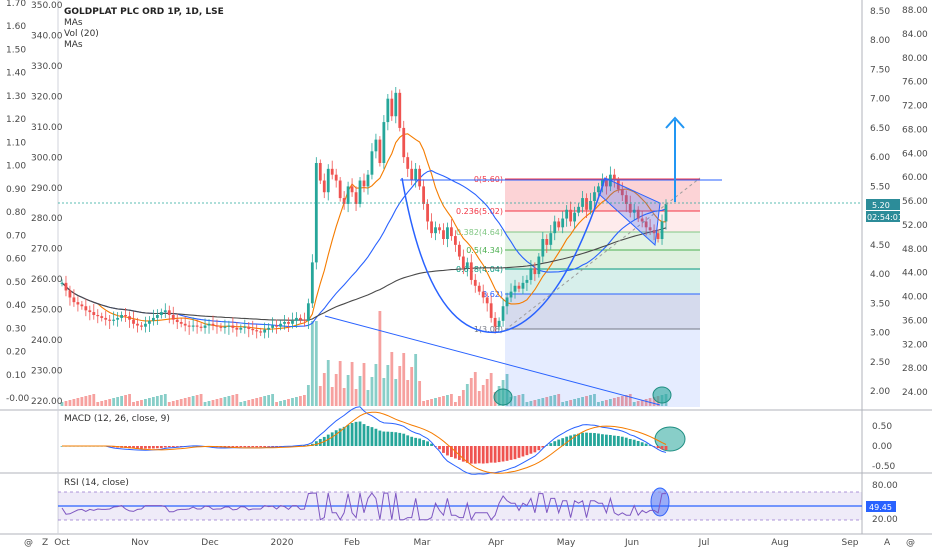 The height and width of the screenshot is (550, 932). Describe the element at coordinates (479, 269) in the screenshot. I see `fib-level-label: 0.618(4.04)` at that location.